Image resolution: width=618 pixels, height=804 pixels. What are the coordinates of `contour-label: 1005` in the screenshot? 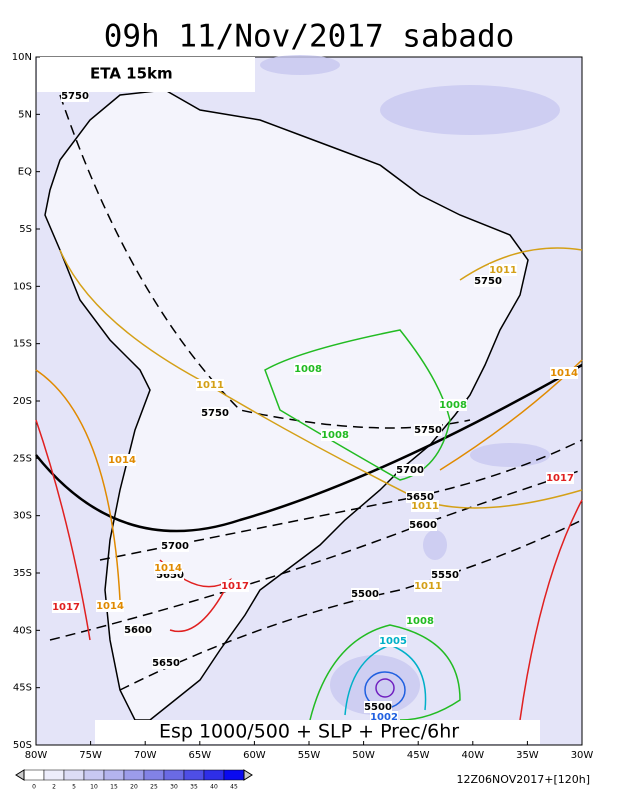 It's located at (393, 641).